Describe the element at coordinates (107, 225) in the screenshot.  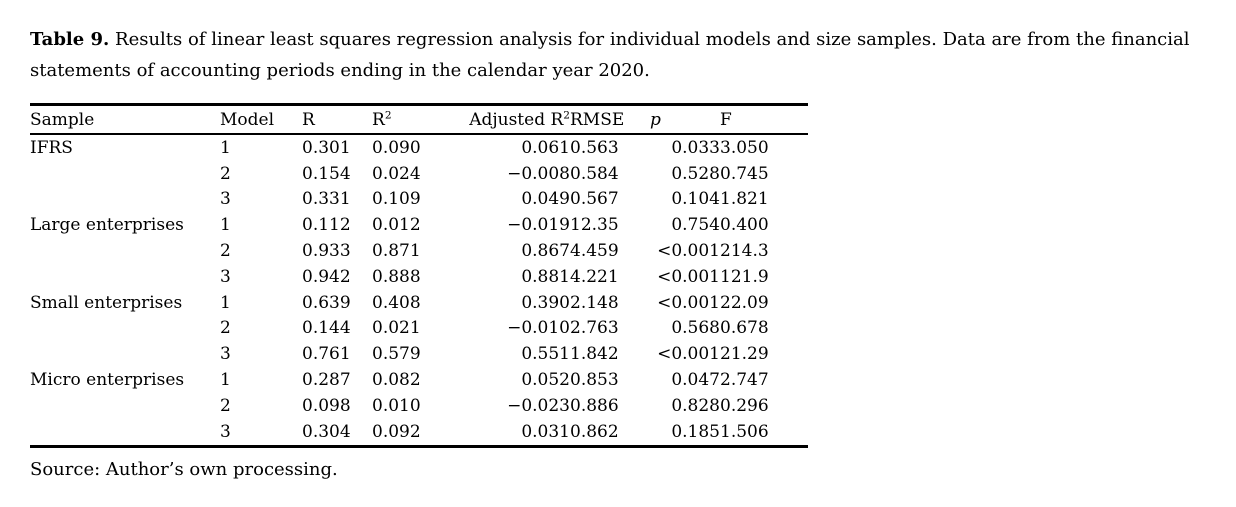
I see `cell-sample: Large enterprises` at that location.